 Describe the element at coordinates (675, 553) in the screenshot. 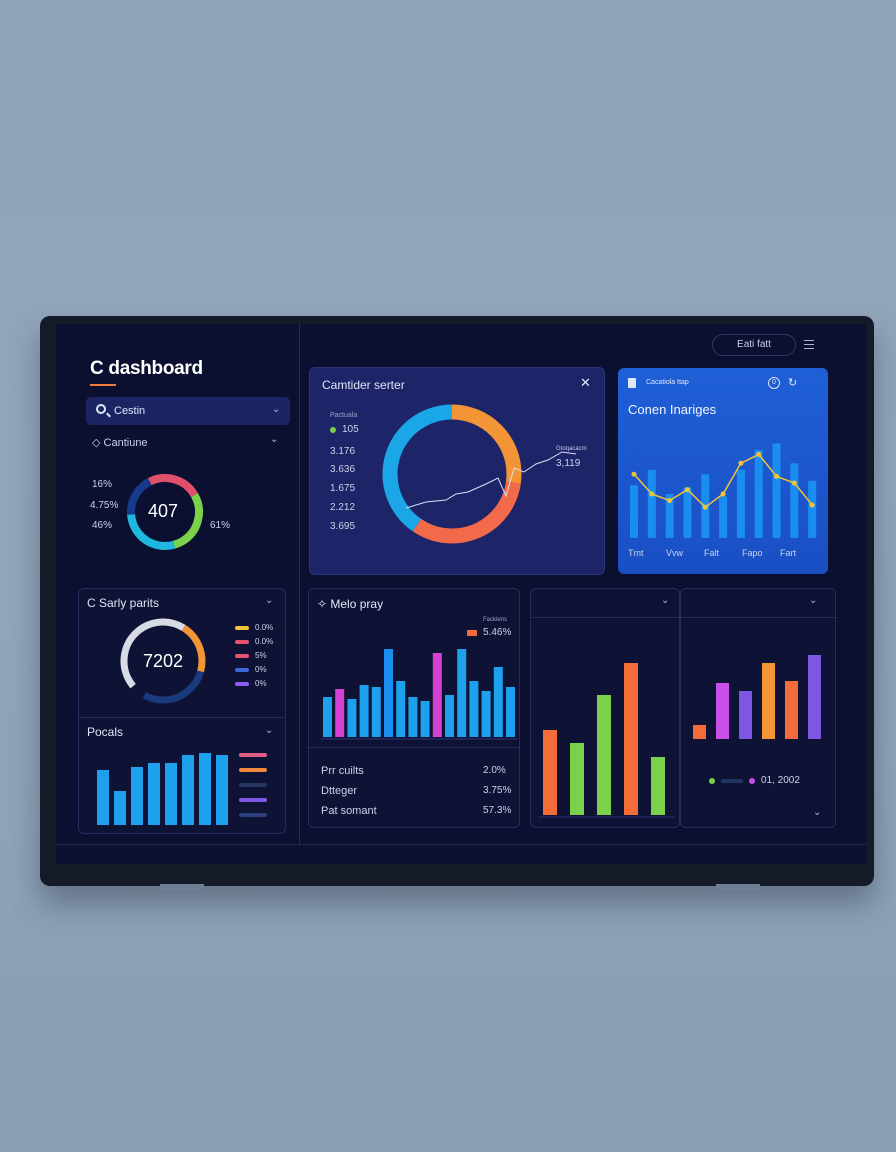

I see `x-tick-label: Vvw` at that location.